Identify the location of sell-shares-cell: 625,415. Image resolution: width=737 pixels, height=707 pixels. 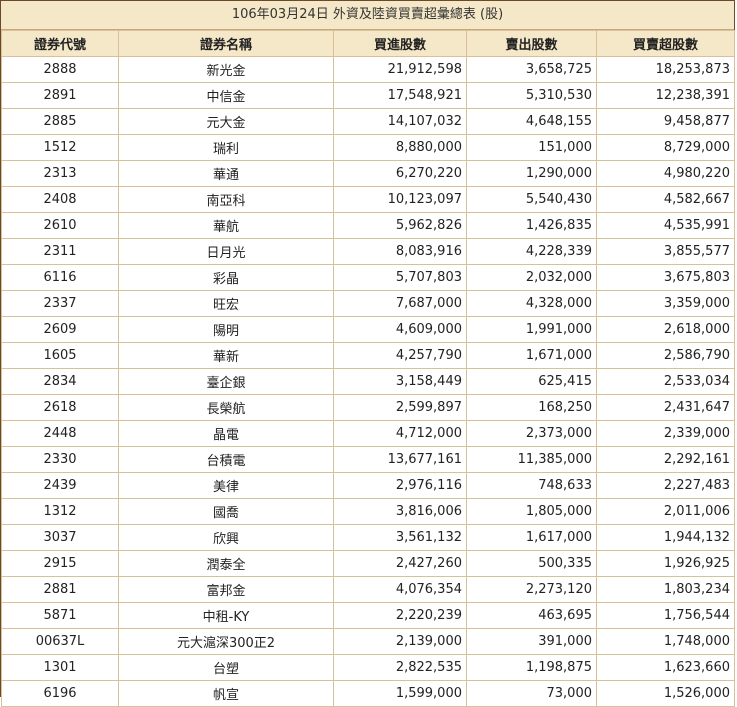
(531, 381).